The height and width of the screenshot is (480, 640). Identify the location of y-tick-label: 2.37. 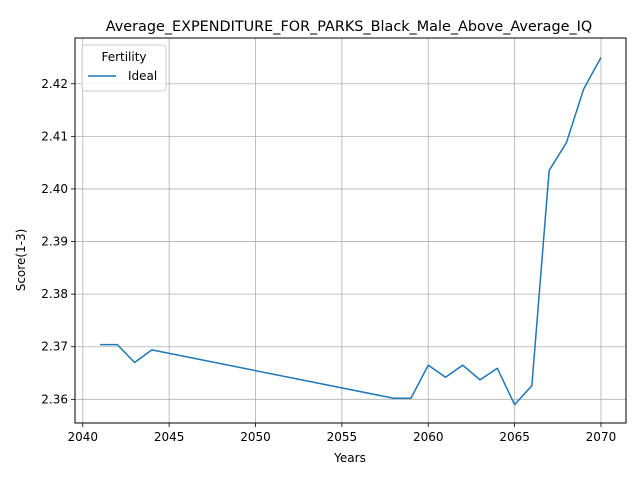
(54, 347).